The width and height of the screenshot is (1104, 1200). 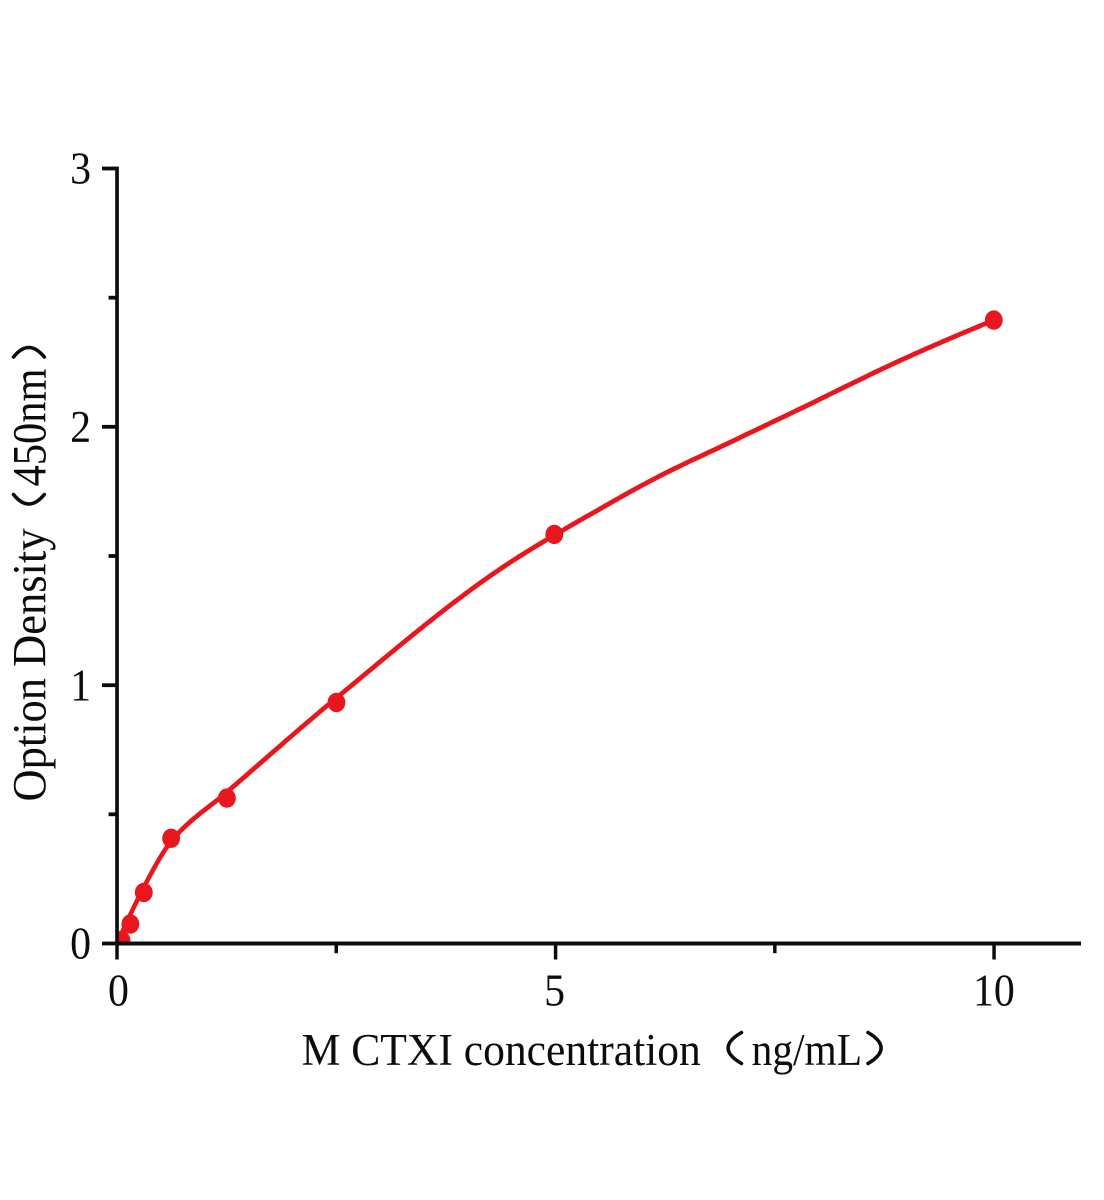 I want to click on svg-text: ng/mL, so click(x=807, y=1050).